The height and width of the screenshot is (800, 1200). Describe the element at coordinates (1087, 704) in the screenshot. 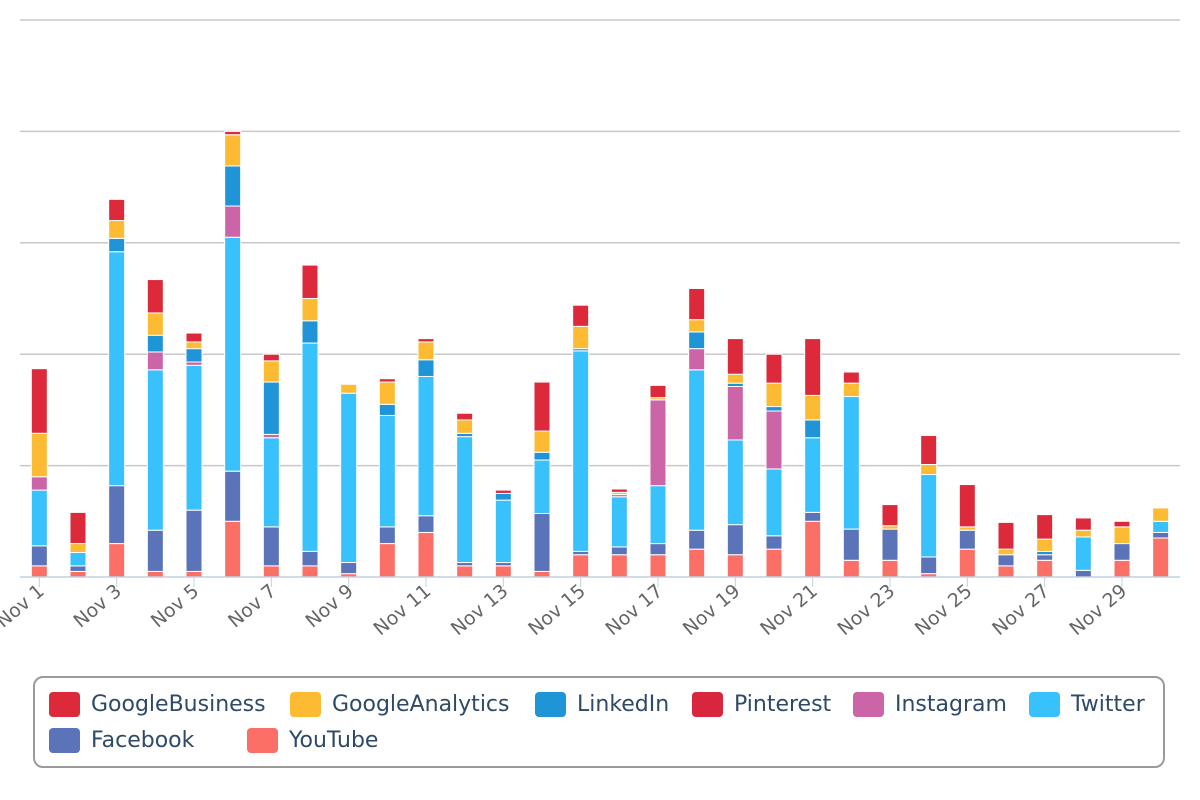

I see `legend-item: Twitter` at that location.